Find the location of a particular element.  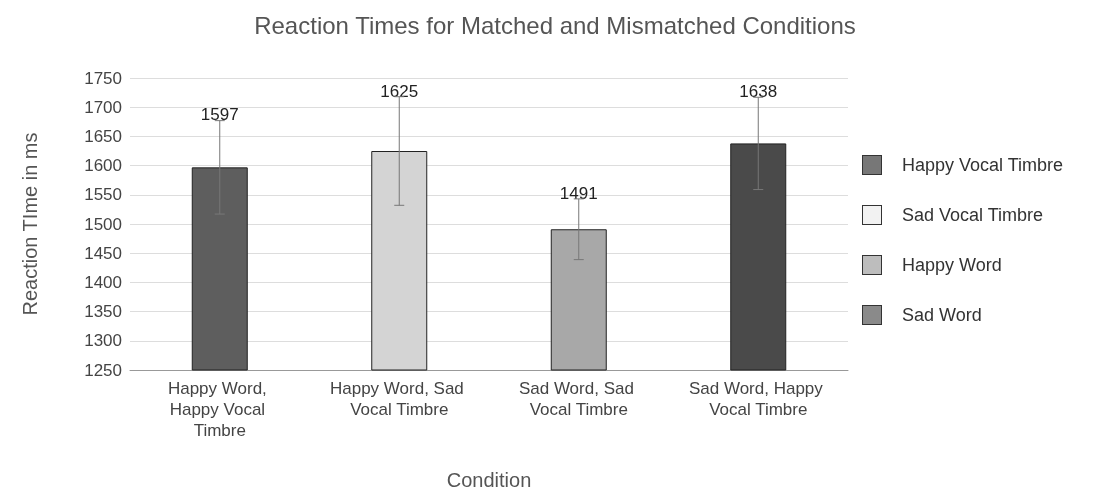

y-tick-label: 1450 is located at coordinates (103, 253).